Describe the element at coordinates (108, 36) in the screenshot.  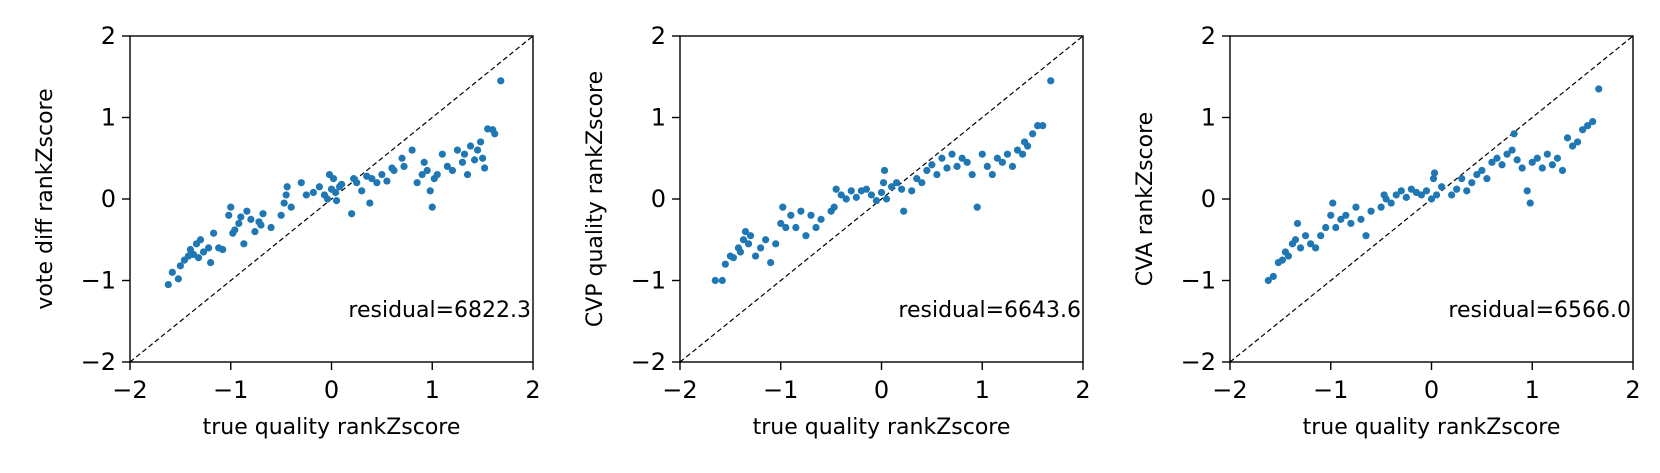
I see `y-tick-label: 2` at that location.